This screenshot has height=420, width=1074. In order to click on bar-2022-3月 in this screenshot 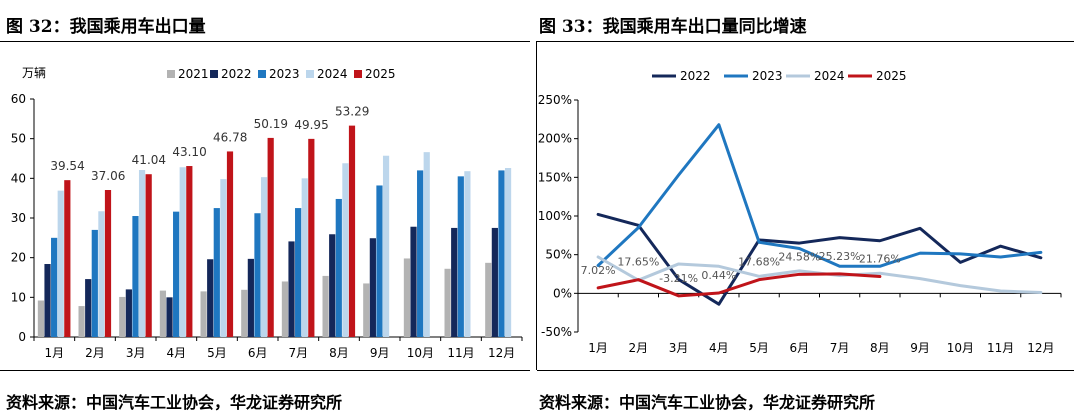, I will do `click(128, 313)`.